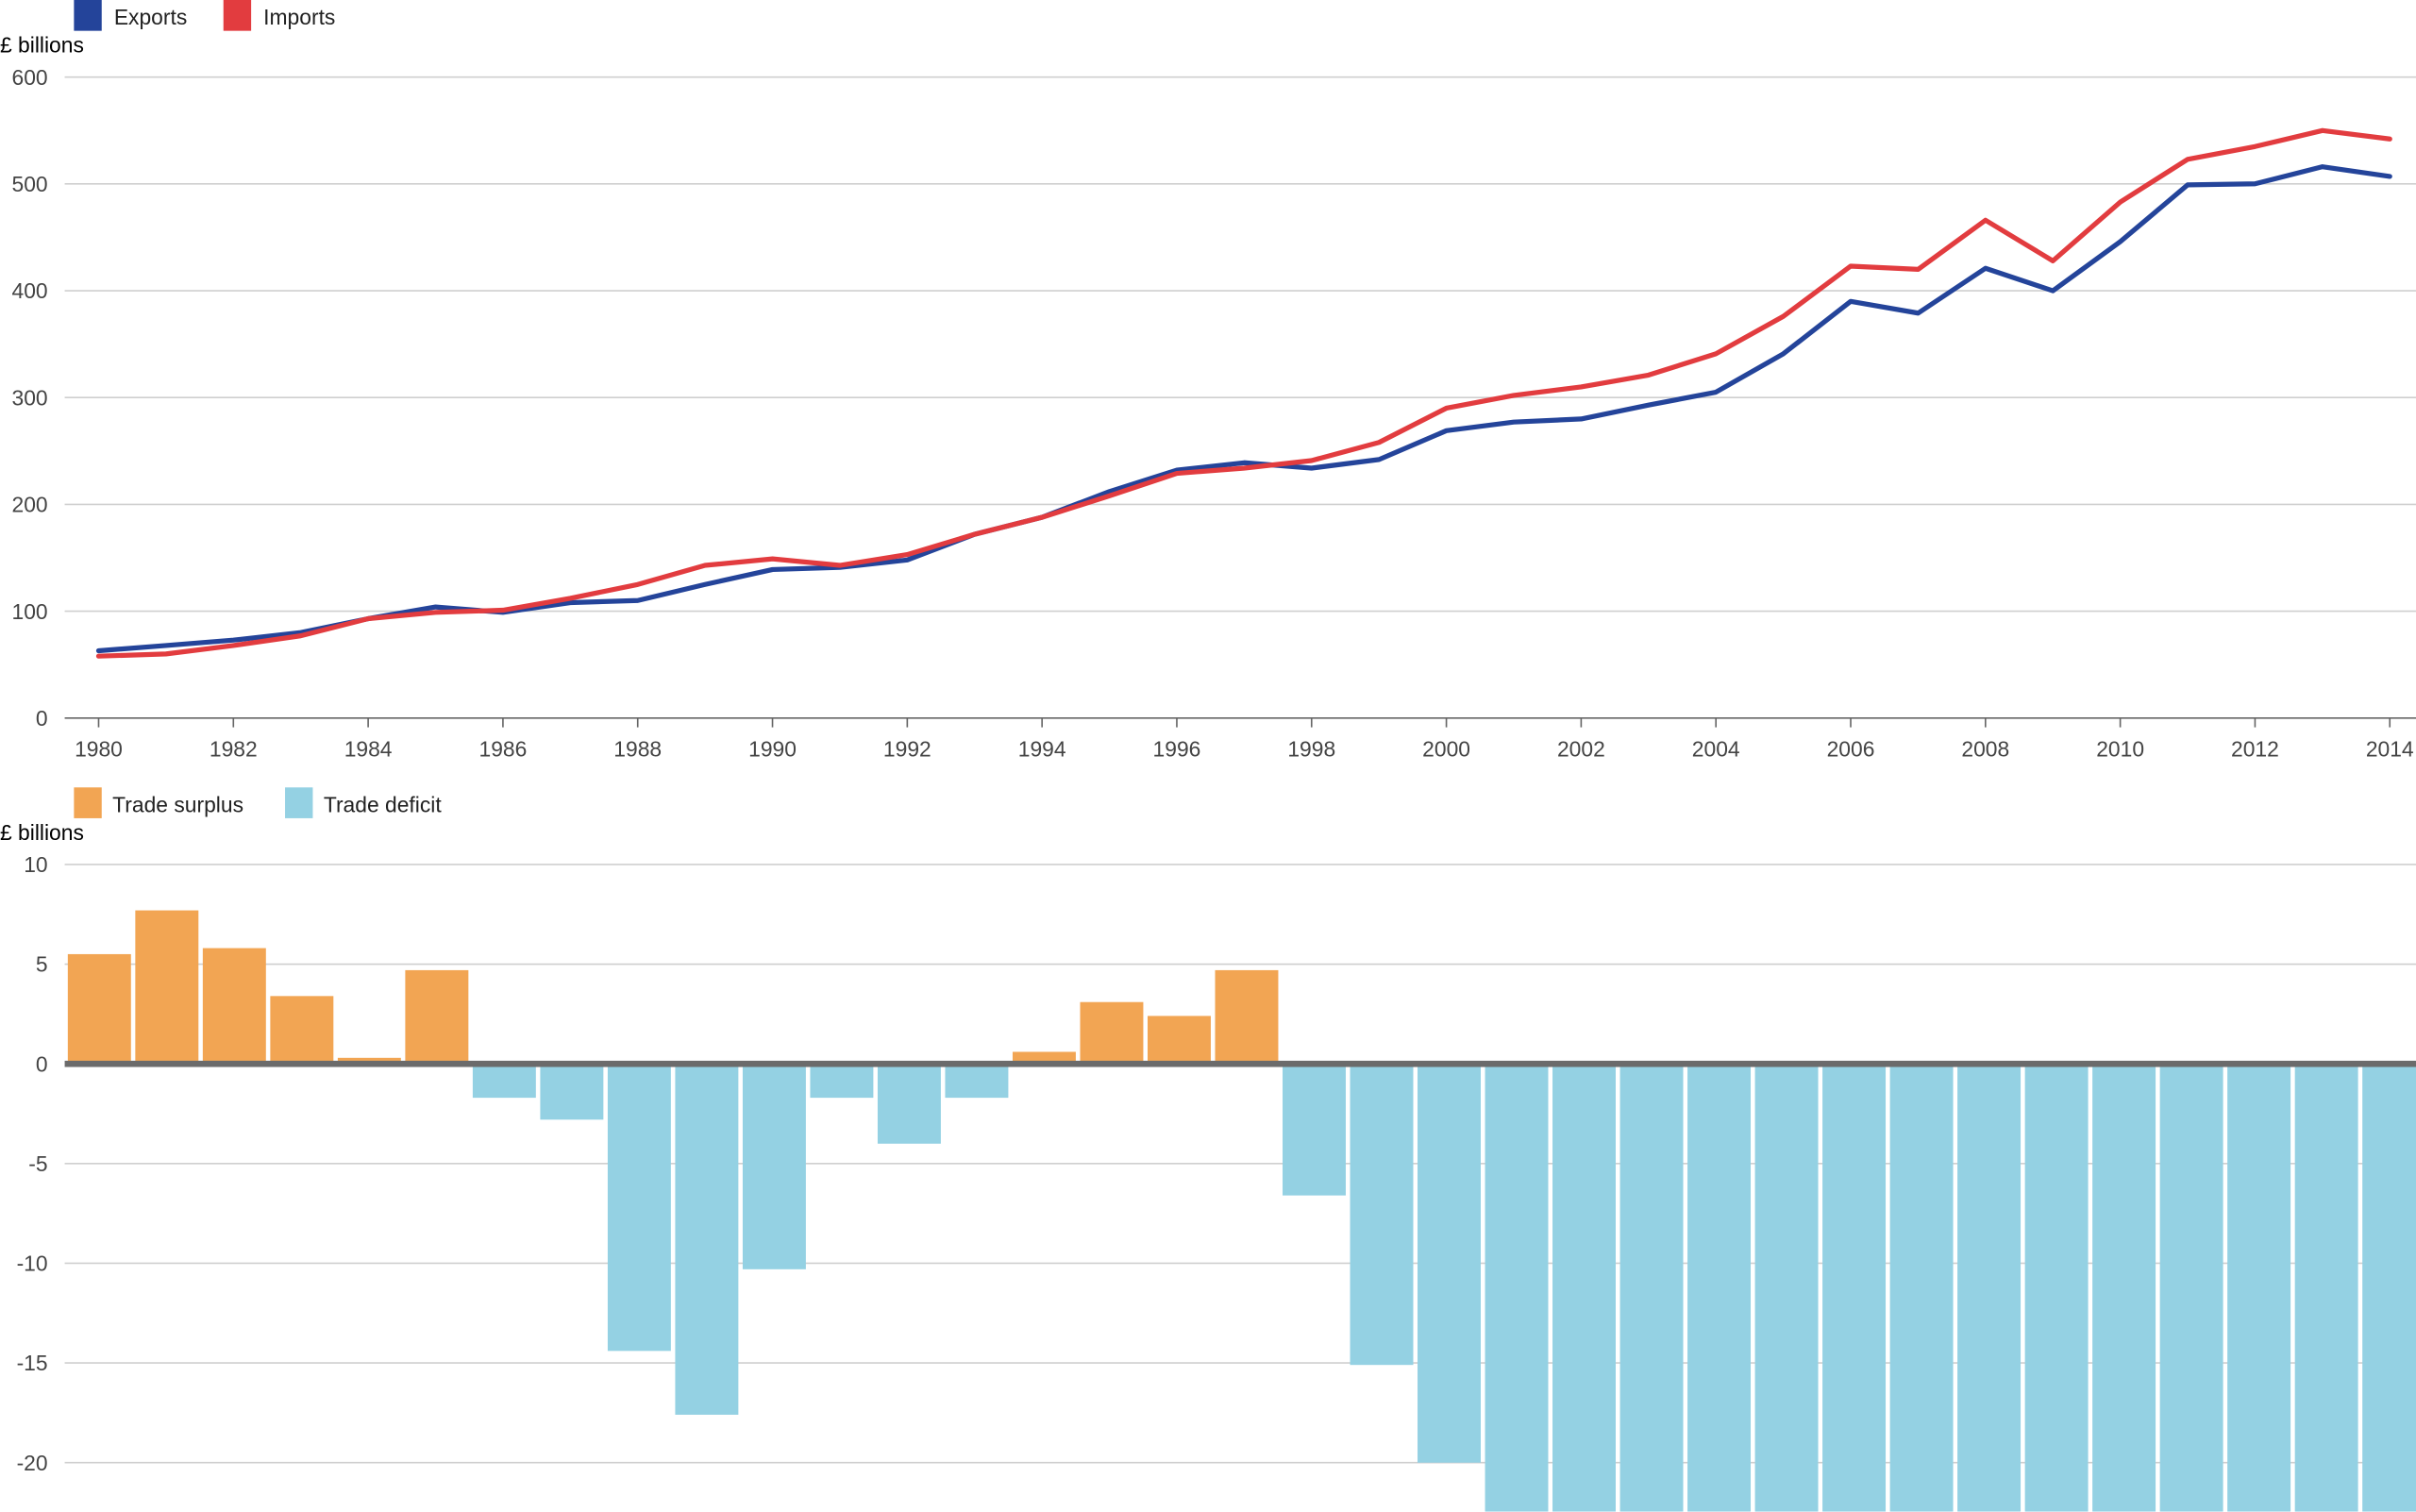 Image resolution: width=2416 pixels, height=1512 pixels. Describe the element at coordinates (299, 17) in the screenshot. I see `legend-label-imports: Imports` at that location.